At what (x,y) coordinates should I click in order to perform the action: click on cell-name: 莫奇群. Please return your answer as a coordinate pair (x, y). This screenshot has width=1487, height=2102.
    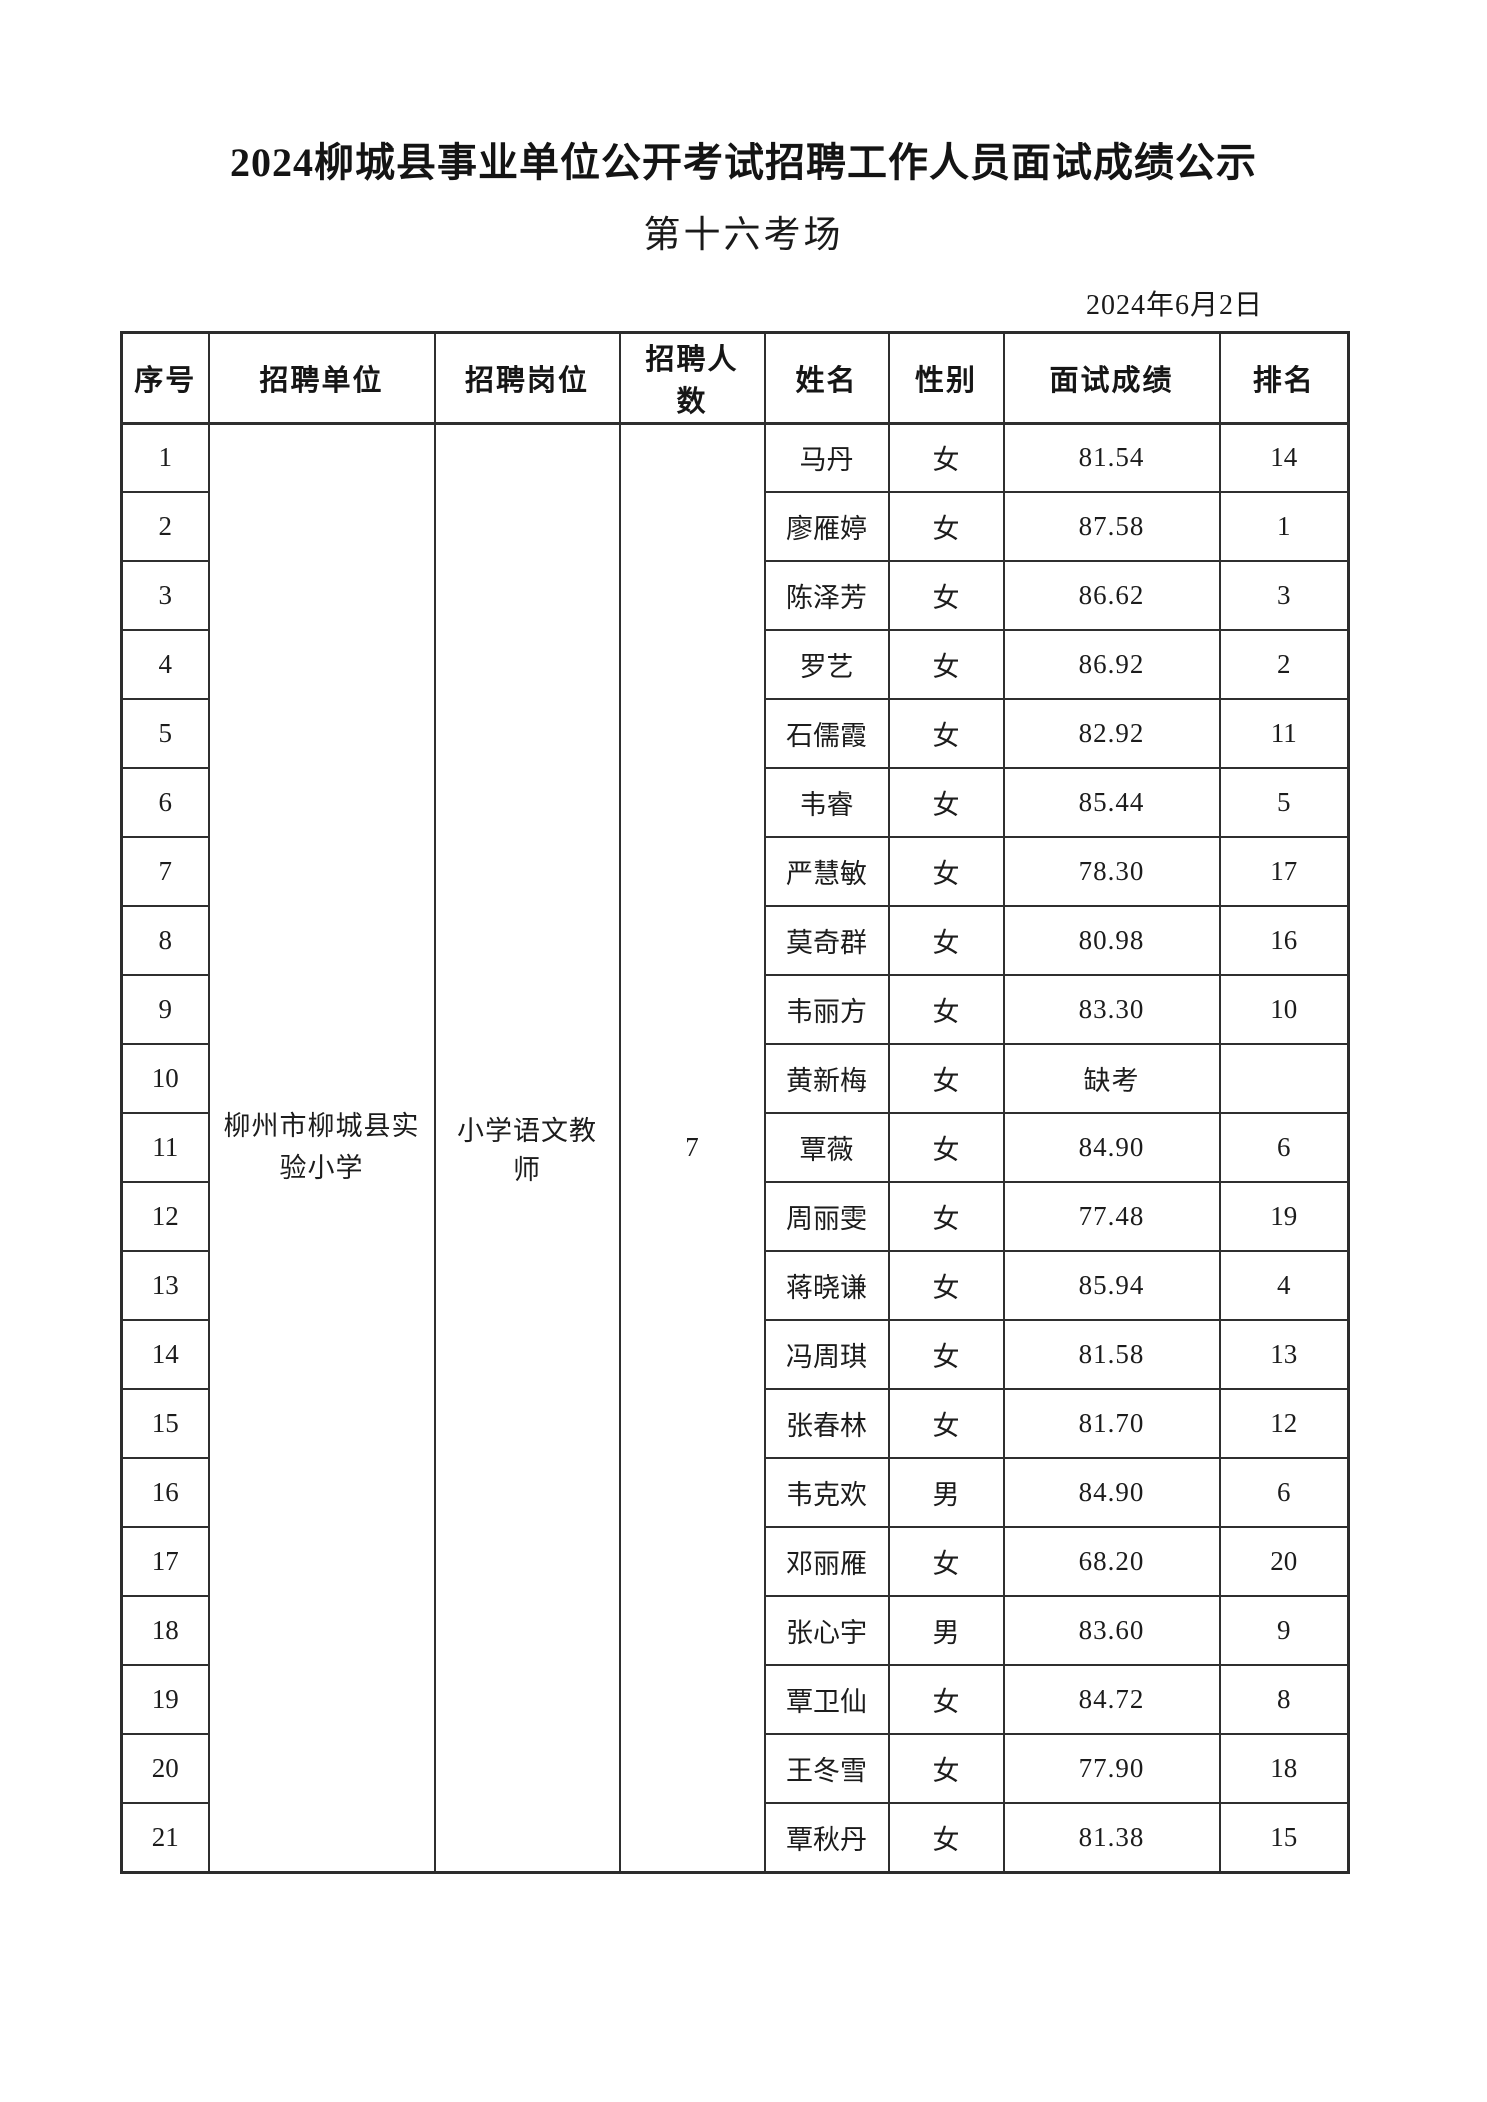
    Looking at the image, I should click on (826, 941).